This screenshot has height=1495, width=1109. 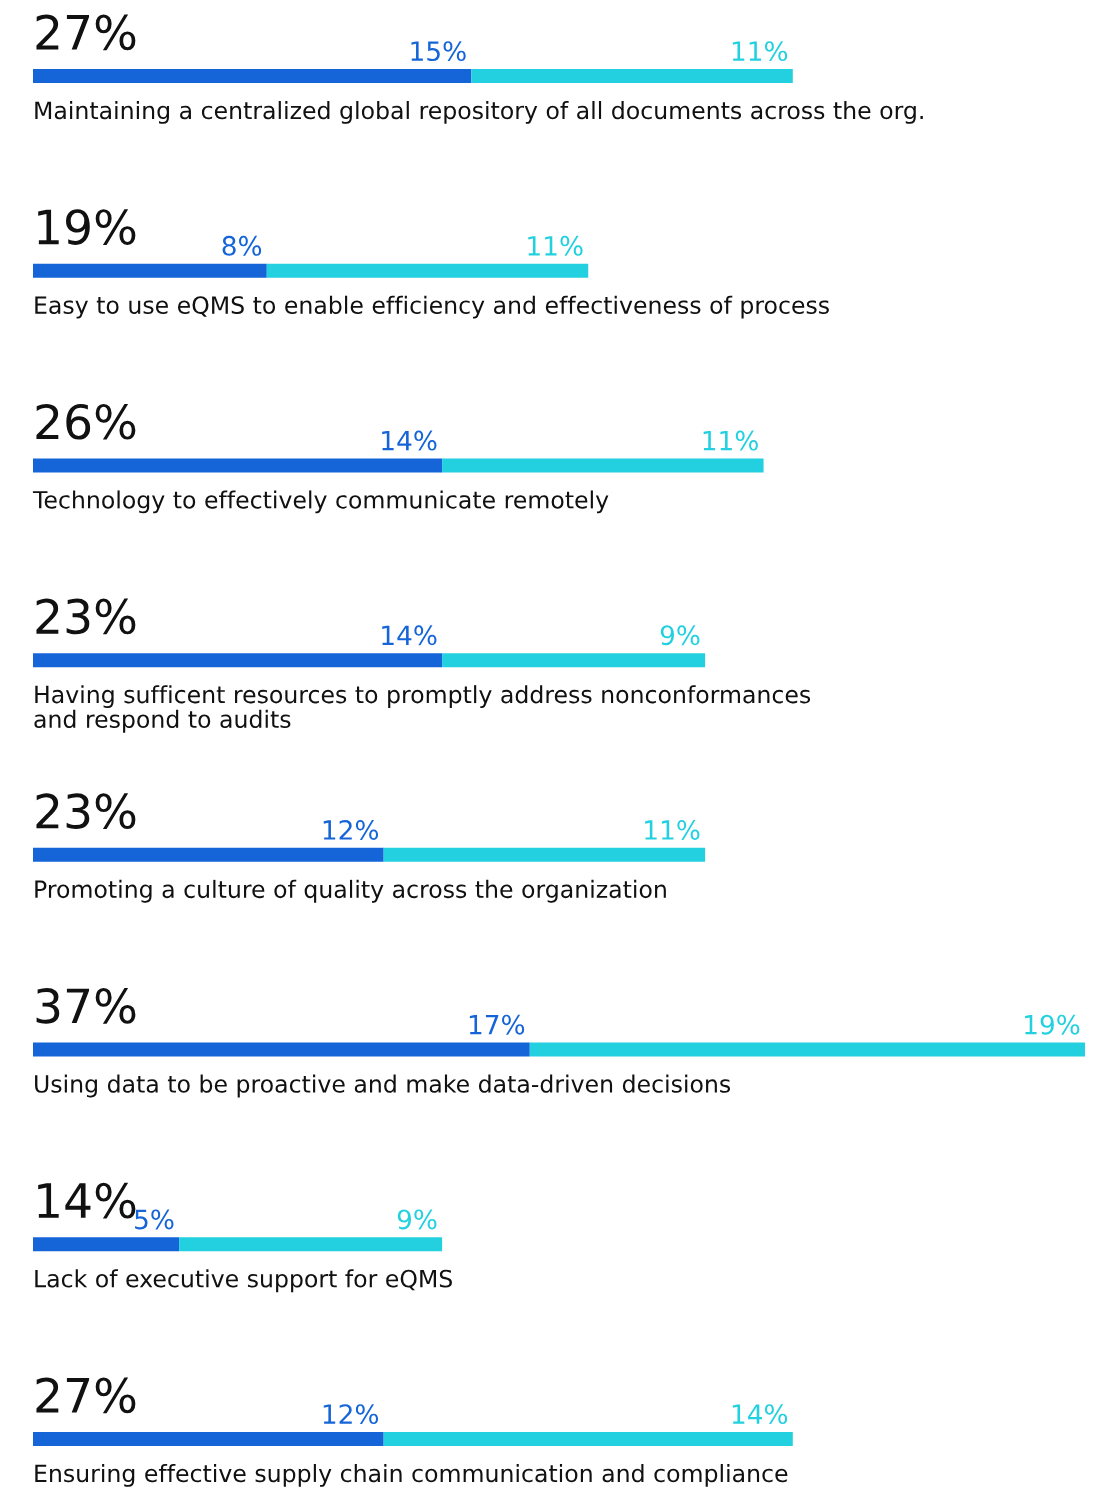 What do you see at coordinates (1052, 1024) in the screenshot?
I see `data-label: 19%` at bounding box center [1052, 1024].